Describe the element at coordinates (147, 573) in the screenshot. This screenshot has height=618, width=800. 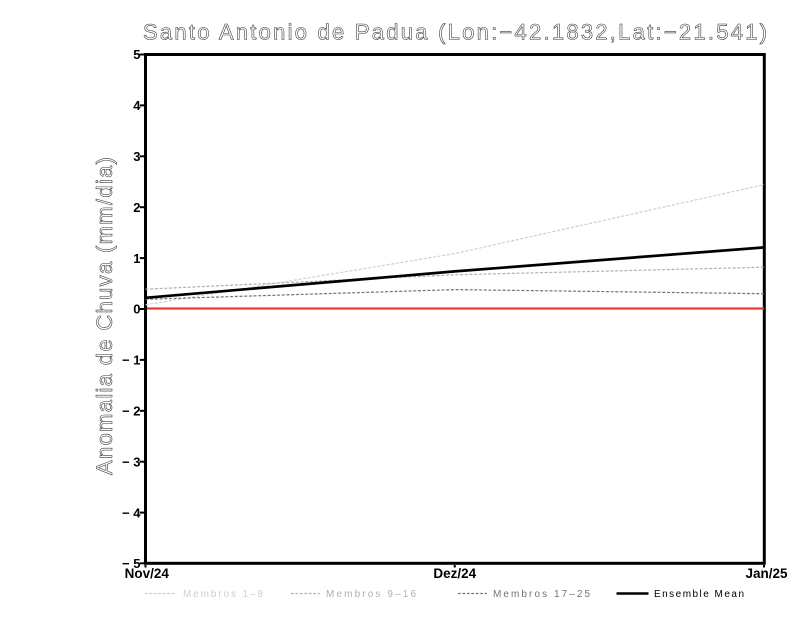
I see `svg-text: Nov/24` at that location.